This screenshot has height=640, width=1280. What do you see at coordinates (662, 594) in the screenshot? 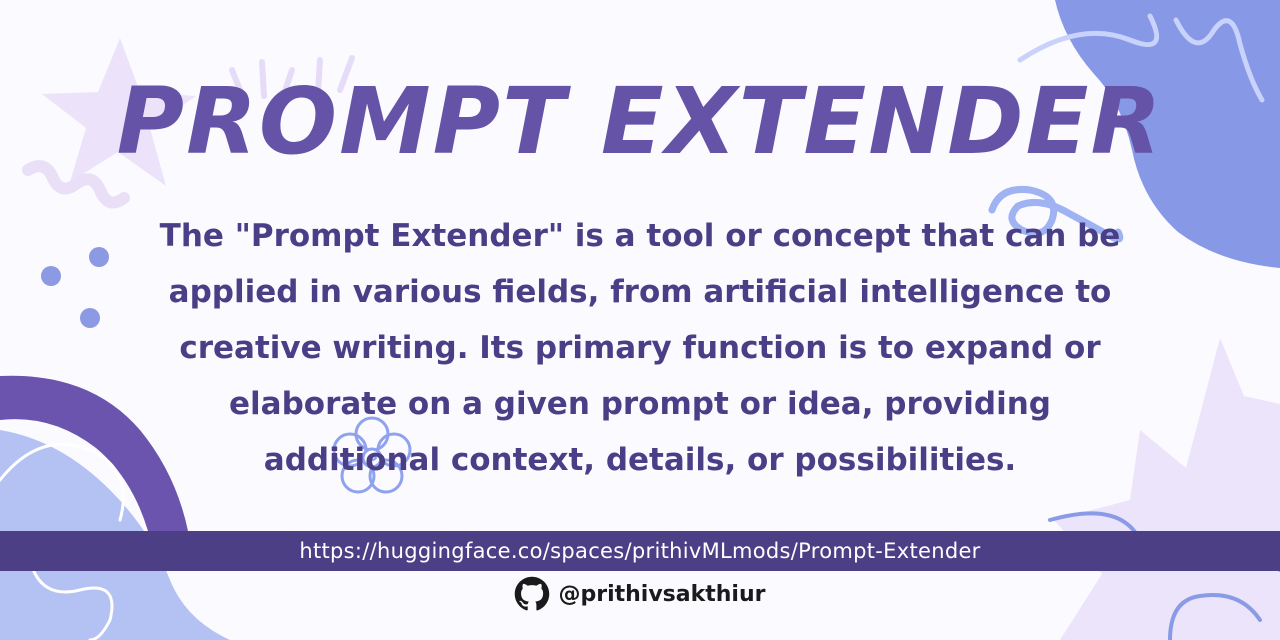
I see `handle-text: @prithivsakthiur` at bounding box center [662, 594].